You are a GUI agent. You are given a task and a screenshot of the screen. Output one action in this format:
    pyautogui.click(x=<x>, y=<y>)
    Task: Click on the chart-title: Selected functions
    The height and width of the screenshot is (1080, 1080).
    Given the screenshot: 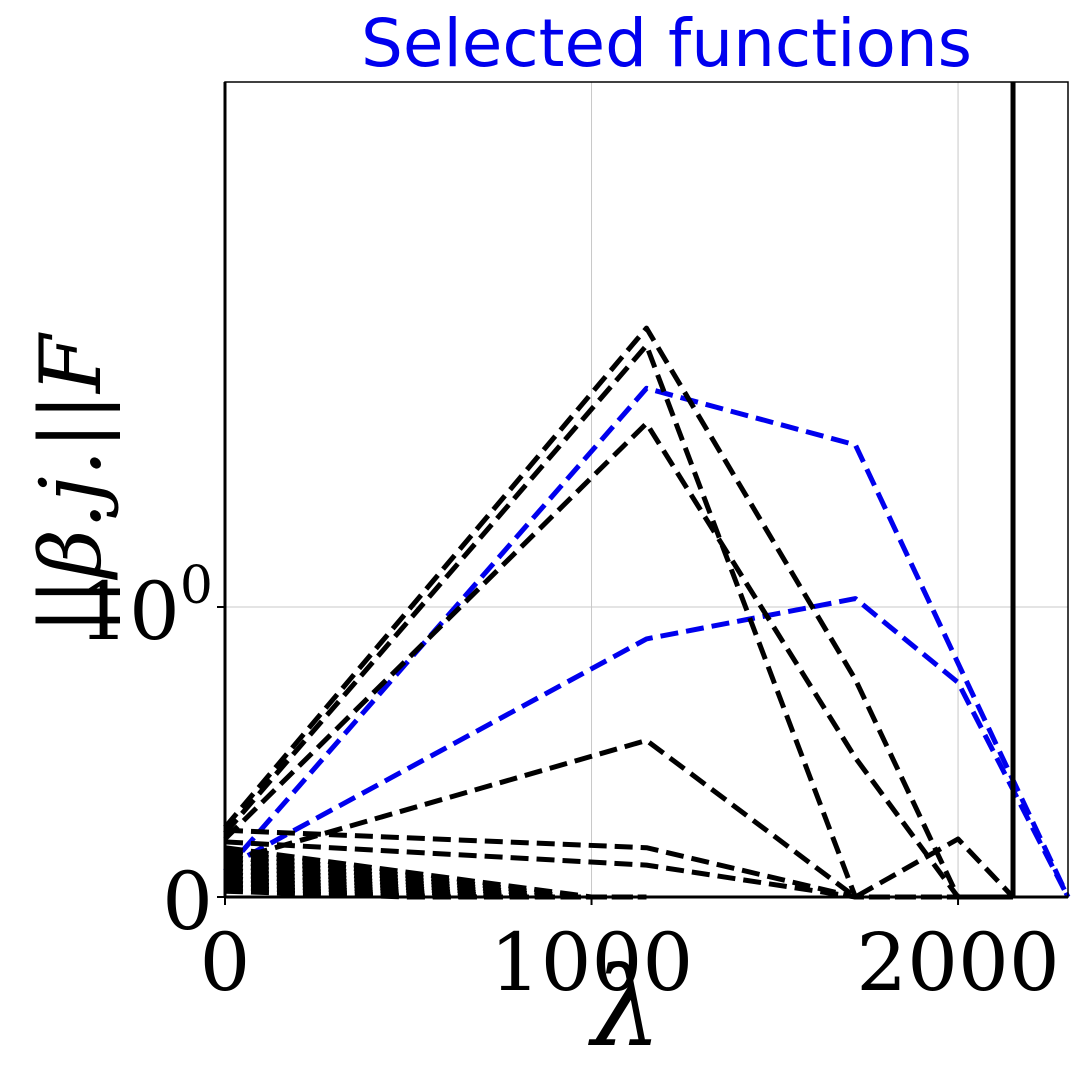 What is the action you would take?
    pyautogui.click(x=666, y=43)
    